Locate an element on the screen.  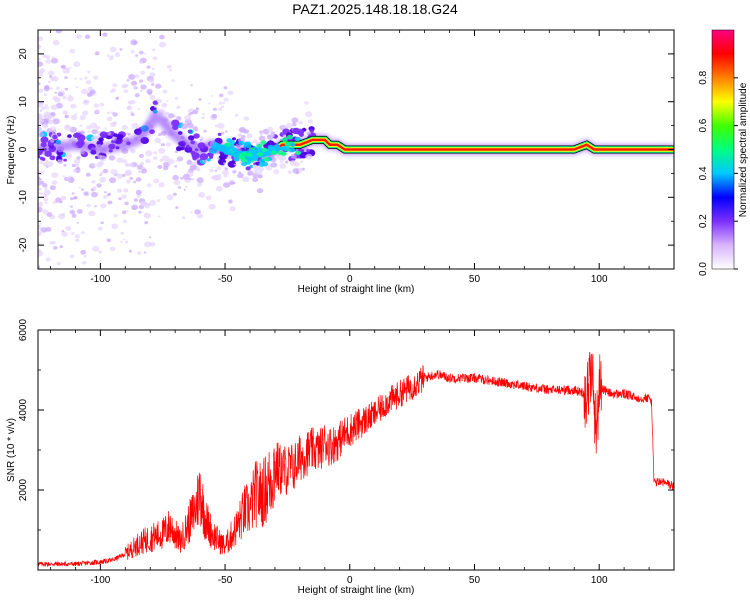
spectrogram-x-tick-label: -100 is located at coordinates (100, 279).